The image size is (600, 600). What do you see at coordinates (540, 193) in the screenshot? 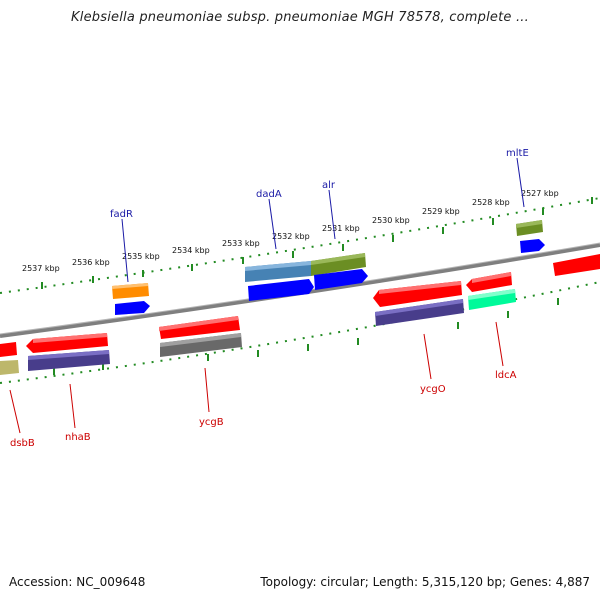
I see `ruler-label: 2527 kbp` at bounding box center [540, 193].